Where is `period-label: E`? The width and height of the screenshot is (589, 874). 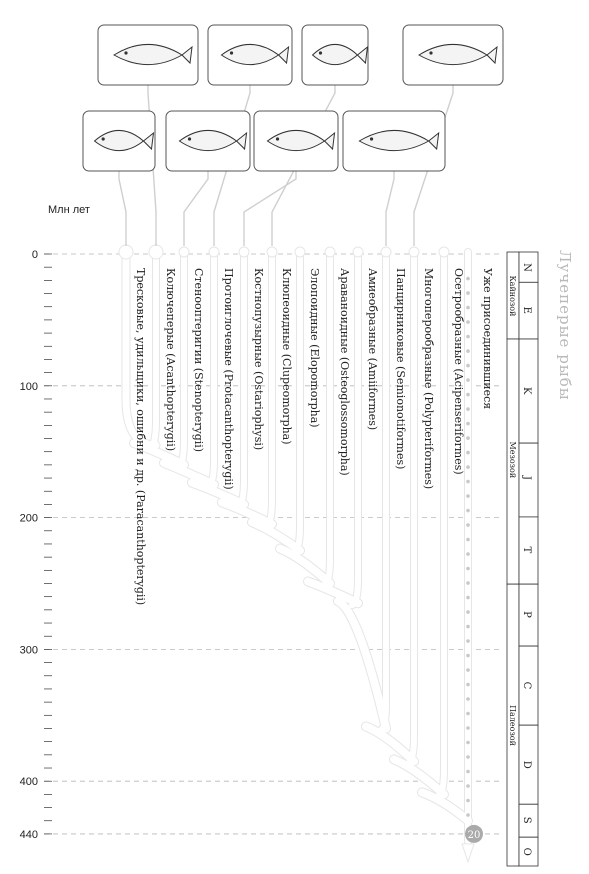
period-label: E is located at coordinates (526, 310).